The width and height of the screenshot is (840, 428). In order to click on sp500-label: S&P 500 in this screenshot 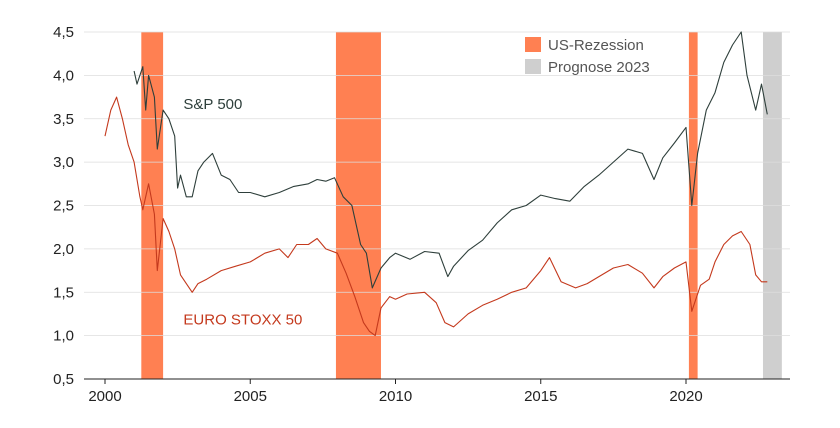, I will do `click(212, 104)`.